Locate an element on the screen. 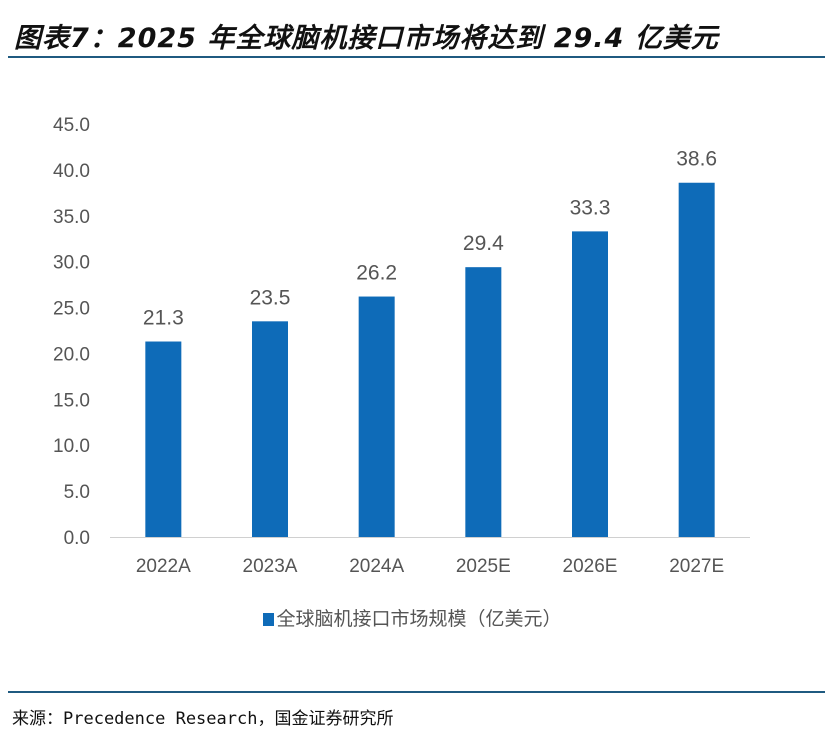 The height and width of the screenshot is (742, 825). legend: 全球脑机接口市场规模（亿美元） is located at coordinates (412, 617).